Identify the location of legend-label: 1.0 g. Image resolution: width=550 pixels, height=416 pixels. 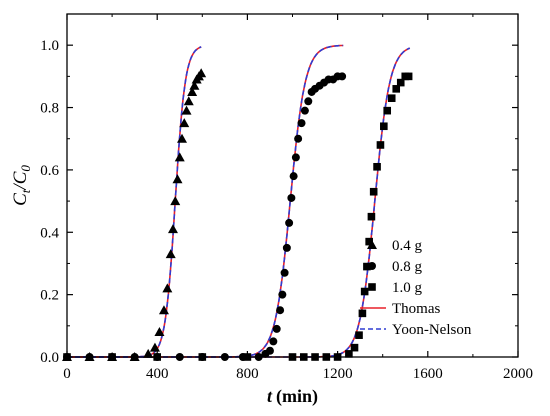
(407, 288).